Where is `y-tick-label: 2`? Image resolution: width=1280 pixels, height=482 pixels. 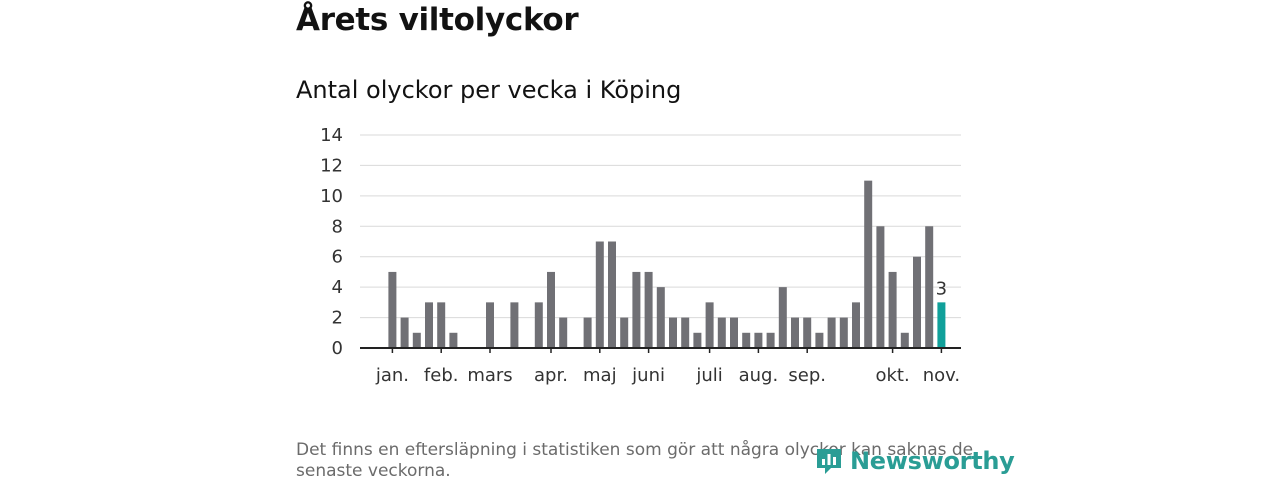
y-tick-label: 2 is located at coordinates (337, 318).